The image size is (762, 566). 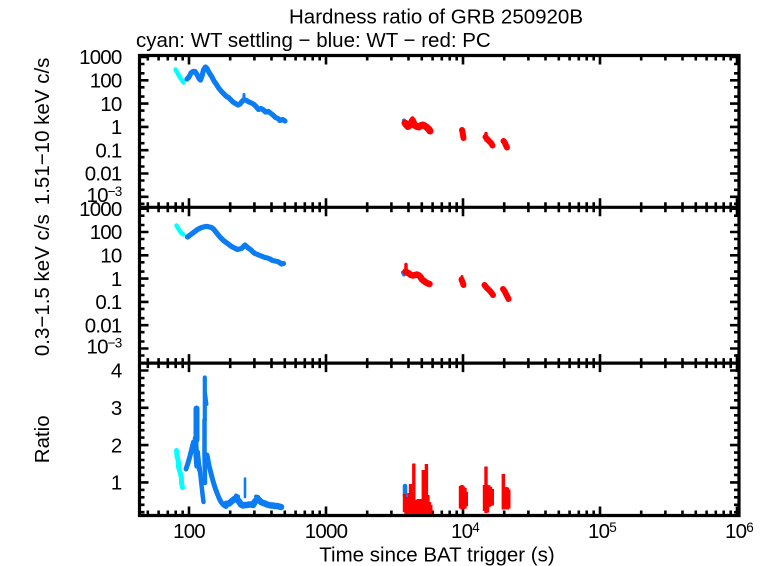 I want to click on svg-text: 1.51−10 keV c/s, so click(x=42, y=132).